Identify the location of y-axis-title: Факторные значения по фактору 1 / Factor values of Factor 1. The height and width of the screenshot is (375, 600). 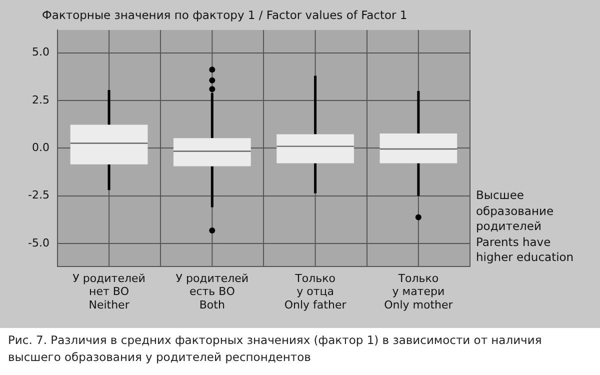
(225, 15).